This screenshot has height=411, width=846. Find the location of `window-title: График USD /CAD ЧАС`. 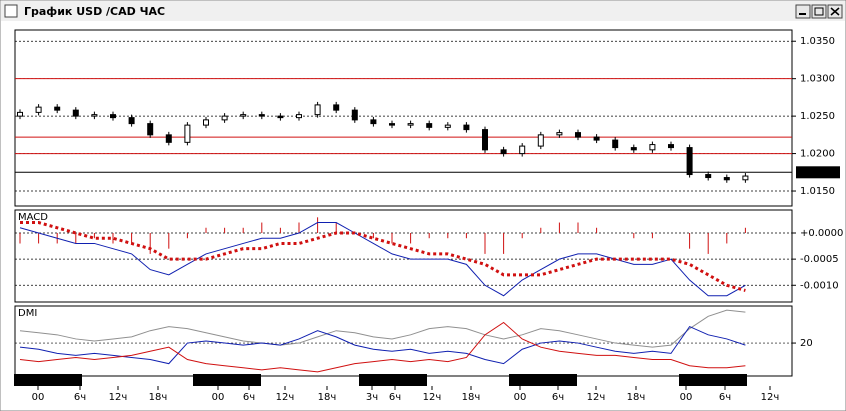

window-title: График USD /CAD ЧАС is located at coordinates (94, 11).